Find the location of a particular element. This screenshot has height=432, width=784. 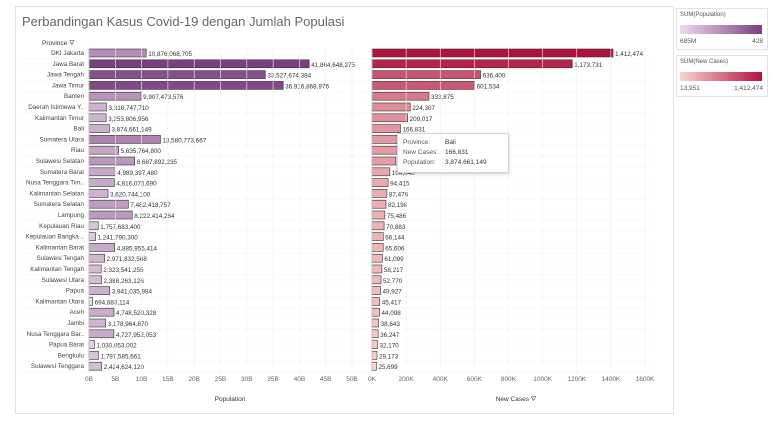

cases-legend: SUM(New Cases) 13,951 1,412,474 is located at coordinates (722, 76).